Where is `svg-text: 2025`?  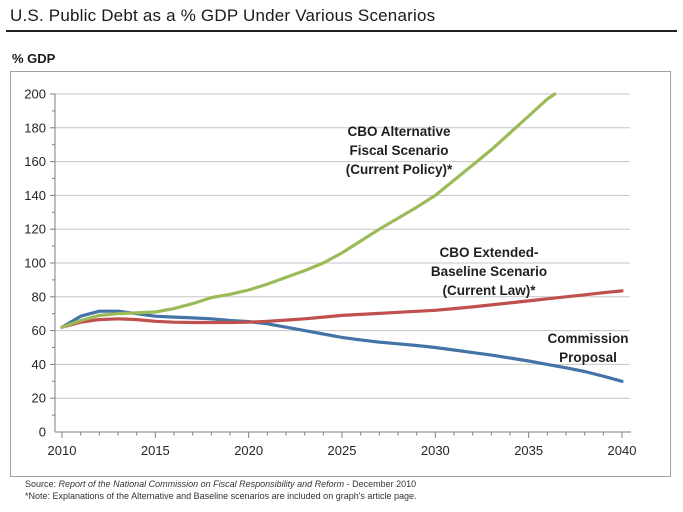
svg-text: 2025 is located at coordinates (342, 450).